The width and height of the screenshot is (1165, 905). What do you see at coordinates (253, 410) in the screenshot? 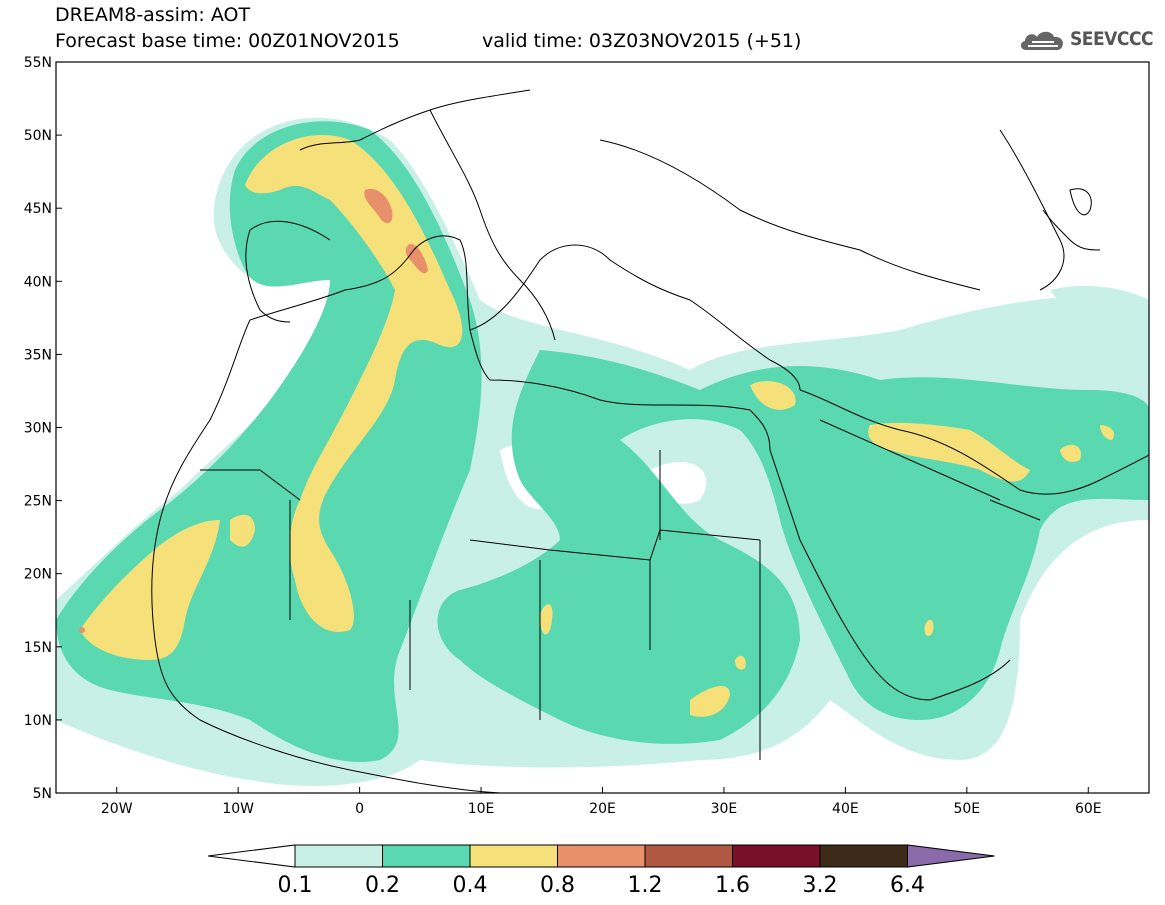
I see `aot-band-0.8` at bounding box center [253, 410].